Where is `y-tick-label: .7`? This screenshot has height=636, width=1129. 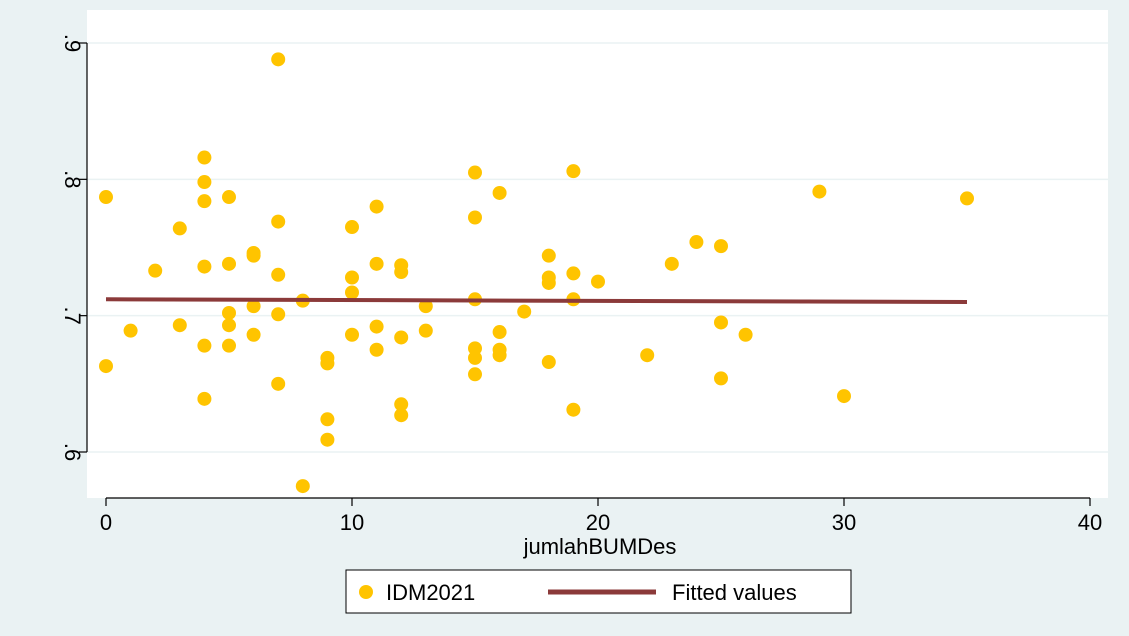 y-tick-label: .7 is located at coordinates (72, 315).